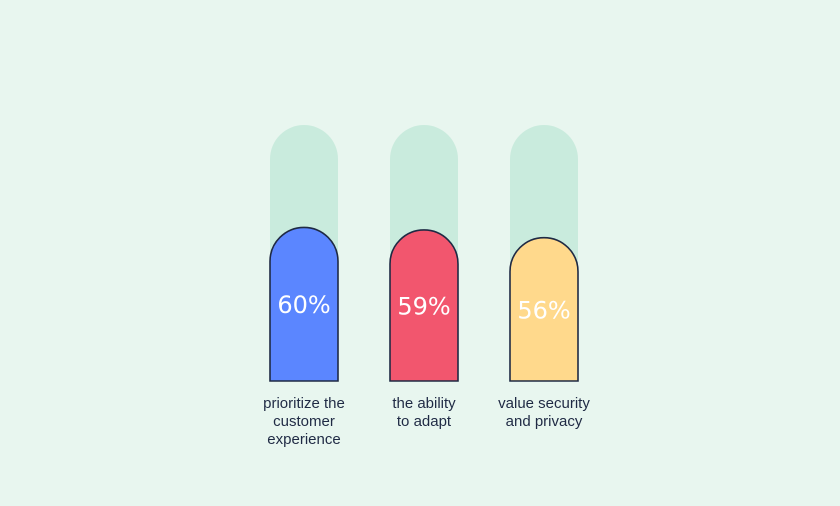 This screenshot has width=840, height=506. Describe the element at coordinates (303, 439) in the screenshot. I see `bar-caption-line: experience` at that location.